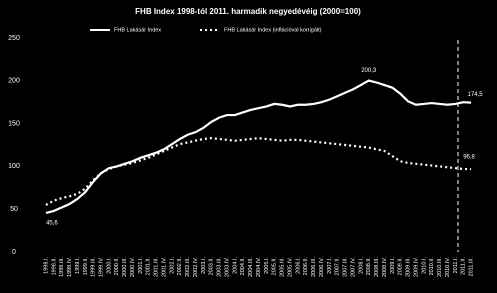 The image size is (497, 293). I want to click on x-tick-label: 2011.III., so click(472, 267).